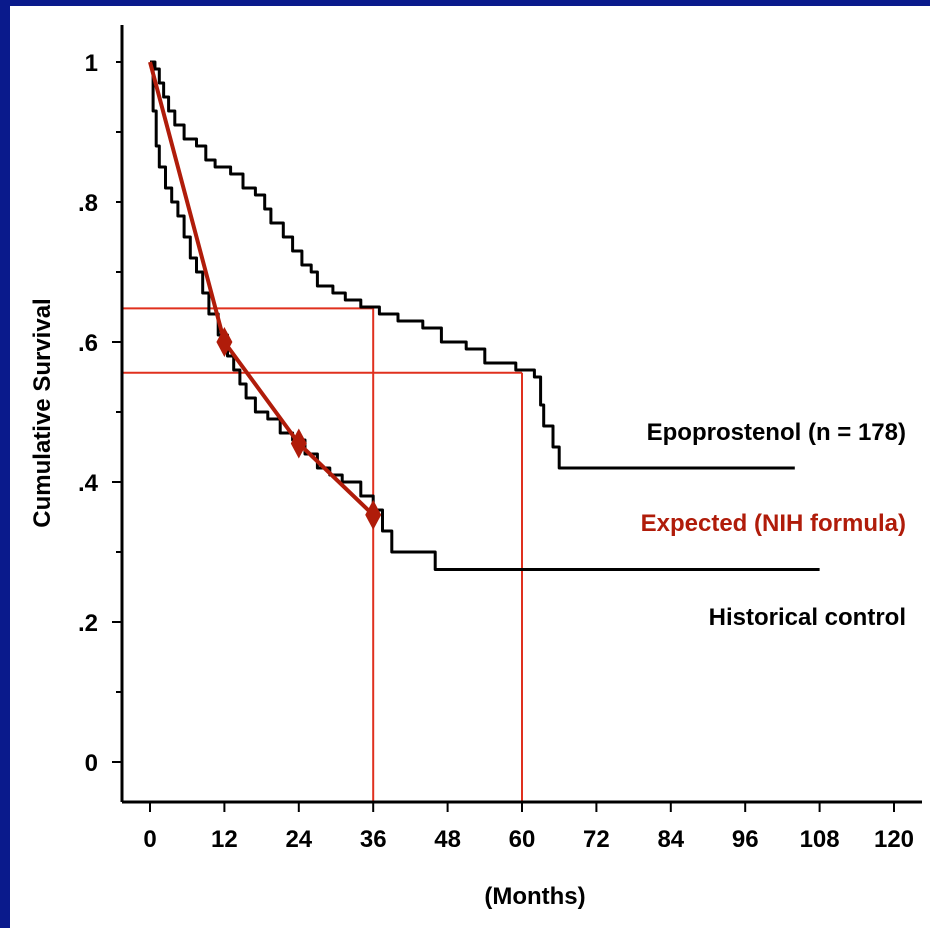 This screenshot has width=930, height=928. What do you see at coordinates (88, 483) in the screenshot?
I see `y-tick-label: .4` at bounding box center [88, 483].